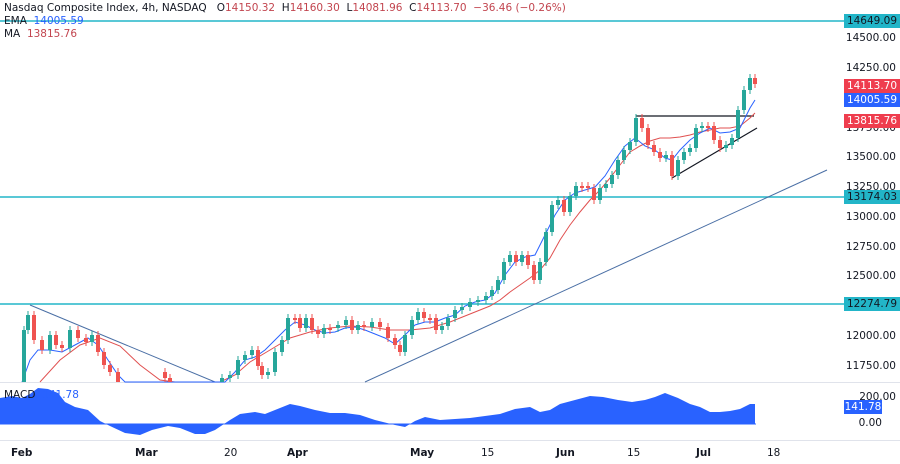 This screenshot has height=464, width=900. What do you see at coordinates (122, 343) in the screenshot?
I see `descending-trendline` at bounding box center [122, 343].